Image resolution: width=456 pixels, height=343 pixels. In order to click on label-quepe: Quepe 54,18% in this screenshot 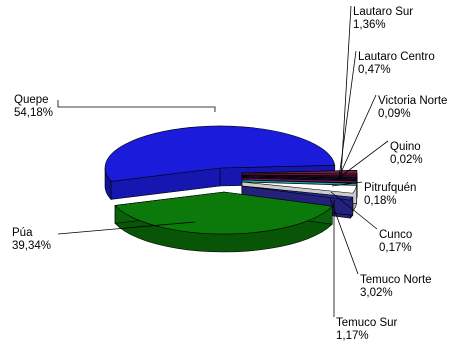, I will do `click(33, 106)`.